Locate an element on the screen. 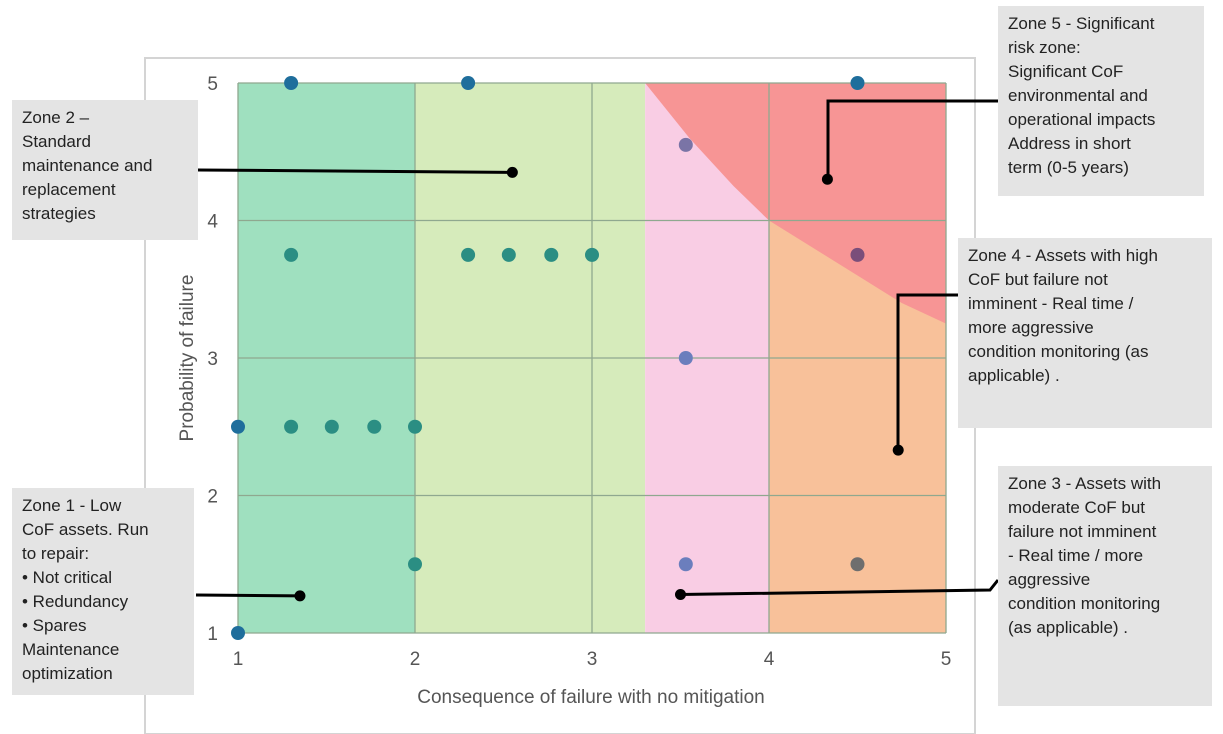 The image size is (1223, 734). y-tick-label: 2 is located at coordinates (212, 497).